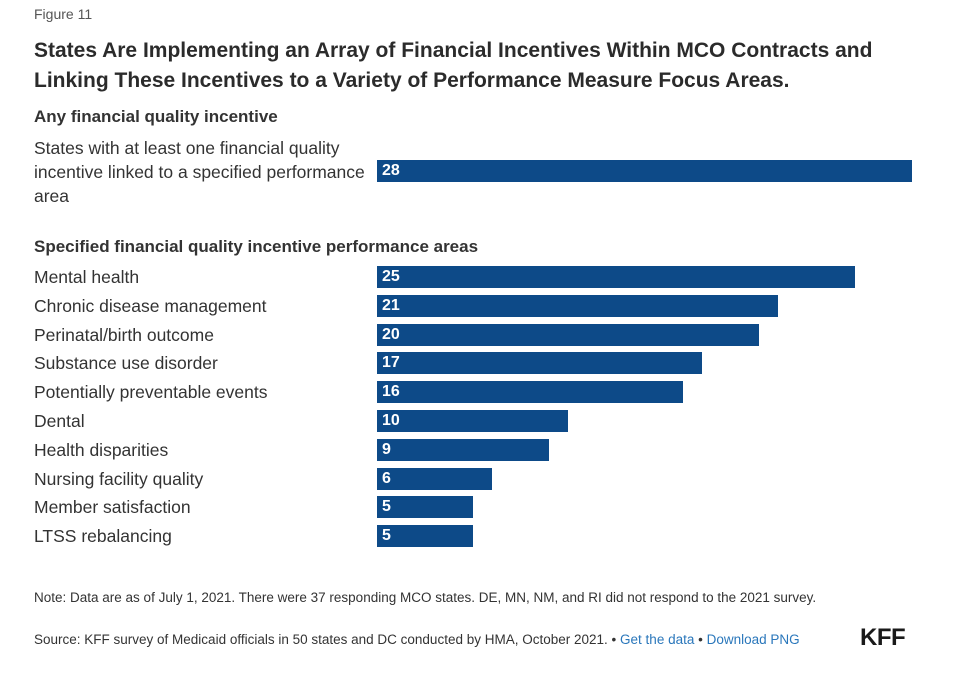  I want to click on kff-logo: KFF, so click(883, 637).